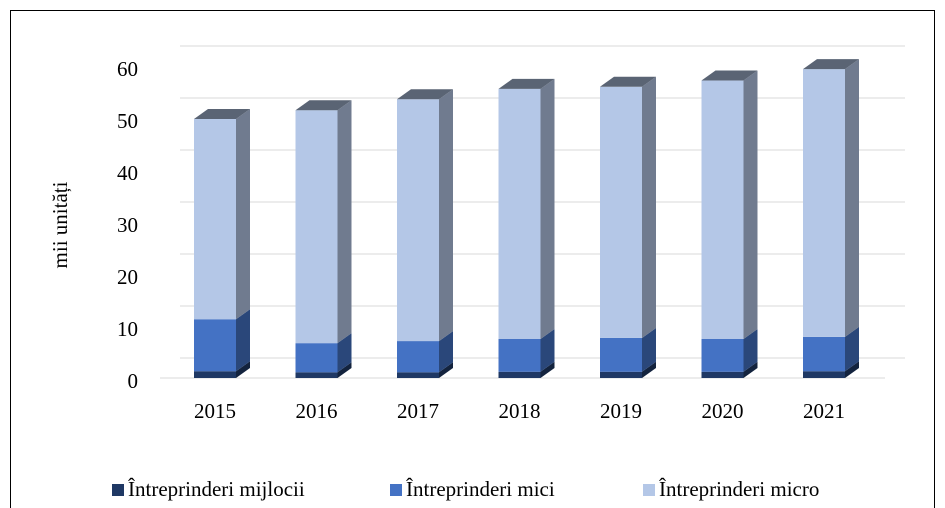  Describe the element at coordinates (317, 411) in the screenshot. I see `x-tick-label: 2016` at that location.